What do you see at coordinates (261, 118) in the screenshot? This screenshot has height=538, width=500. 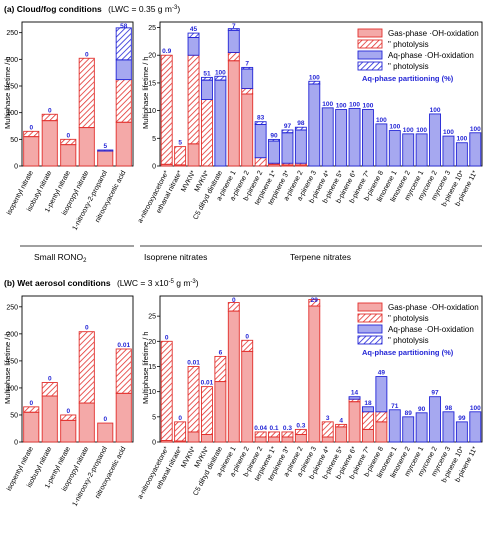 I see `partition-label-a-isoprene-terpene: 83` at bounding box center [261, 118].